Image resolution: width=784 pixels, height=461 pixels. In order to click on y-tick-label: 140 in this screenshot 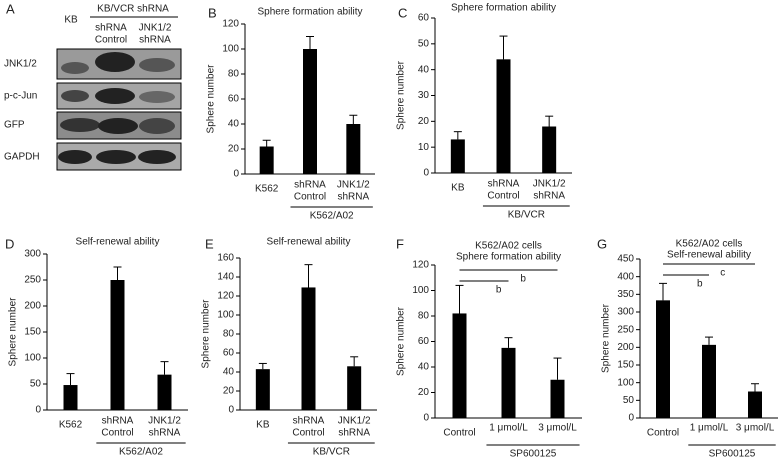, I will do `click(225, 277)`.